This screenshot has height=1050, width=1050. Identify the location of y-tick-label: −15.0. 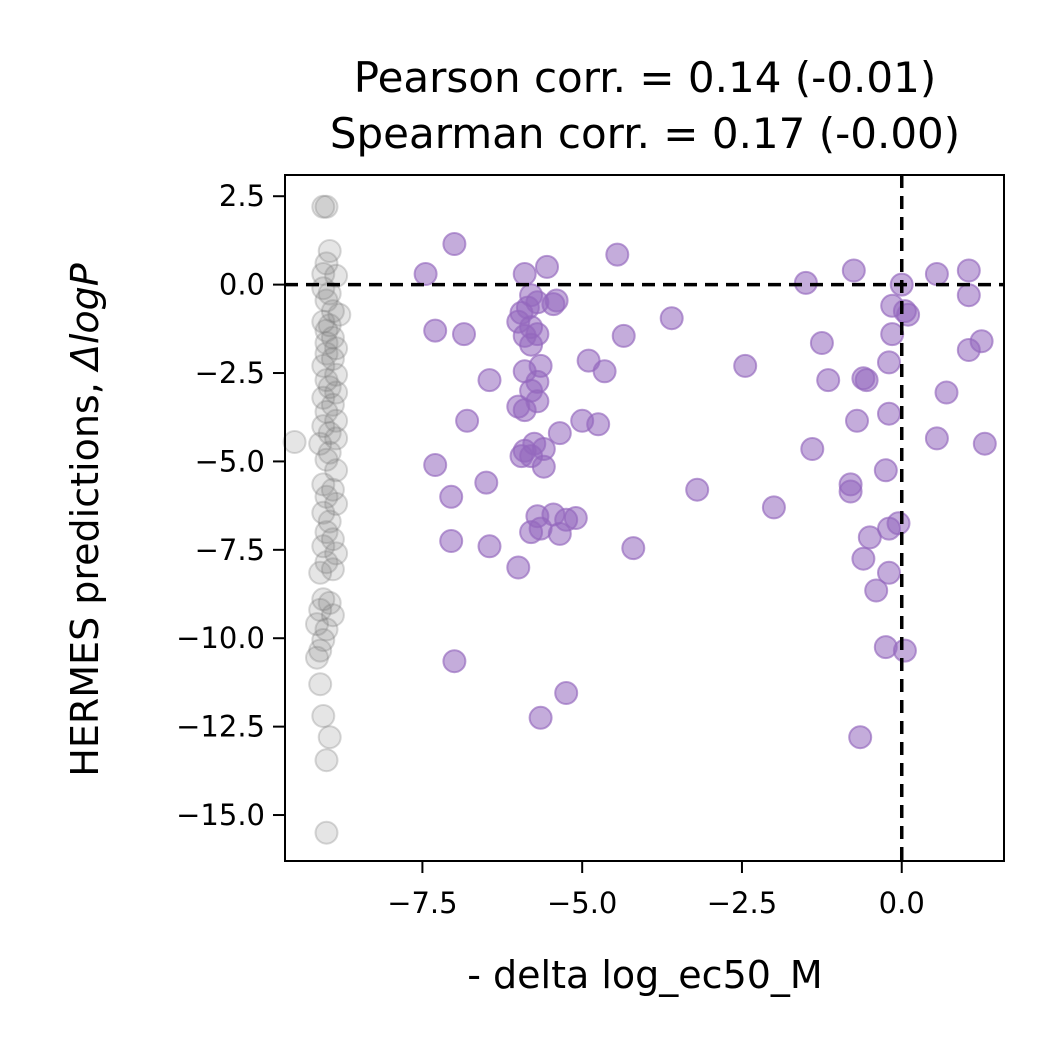
(220, 815).